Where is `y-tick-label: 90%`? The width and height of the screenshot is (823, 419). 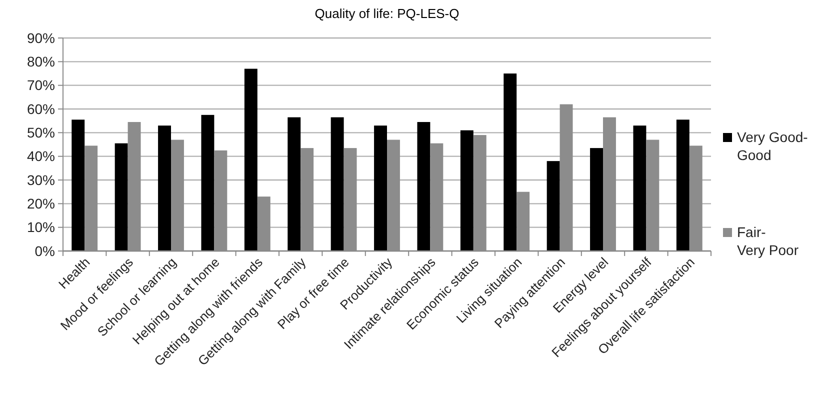 y-tick-label: 90% is located at coordinates (40, 38).